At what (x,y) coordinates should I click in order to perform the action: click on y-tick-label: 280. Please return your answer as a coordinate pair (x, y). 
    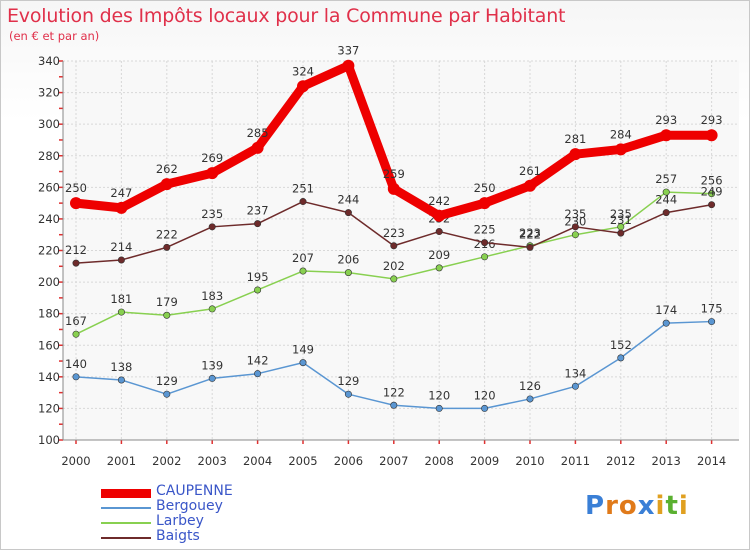
    Looking at the image, I should click on (49, 156).